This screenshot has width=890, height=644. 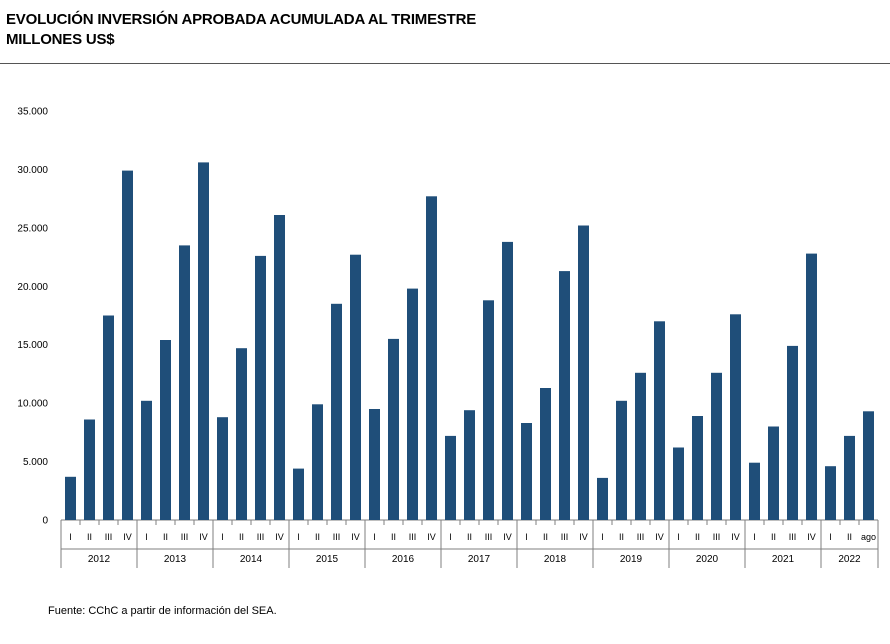 I want to click on y-tick-label: 25.000, so click(x=32, y=228).